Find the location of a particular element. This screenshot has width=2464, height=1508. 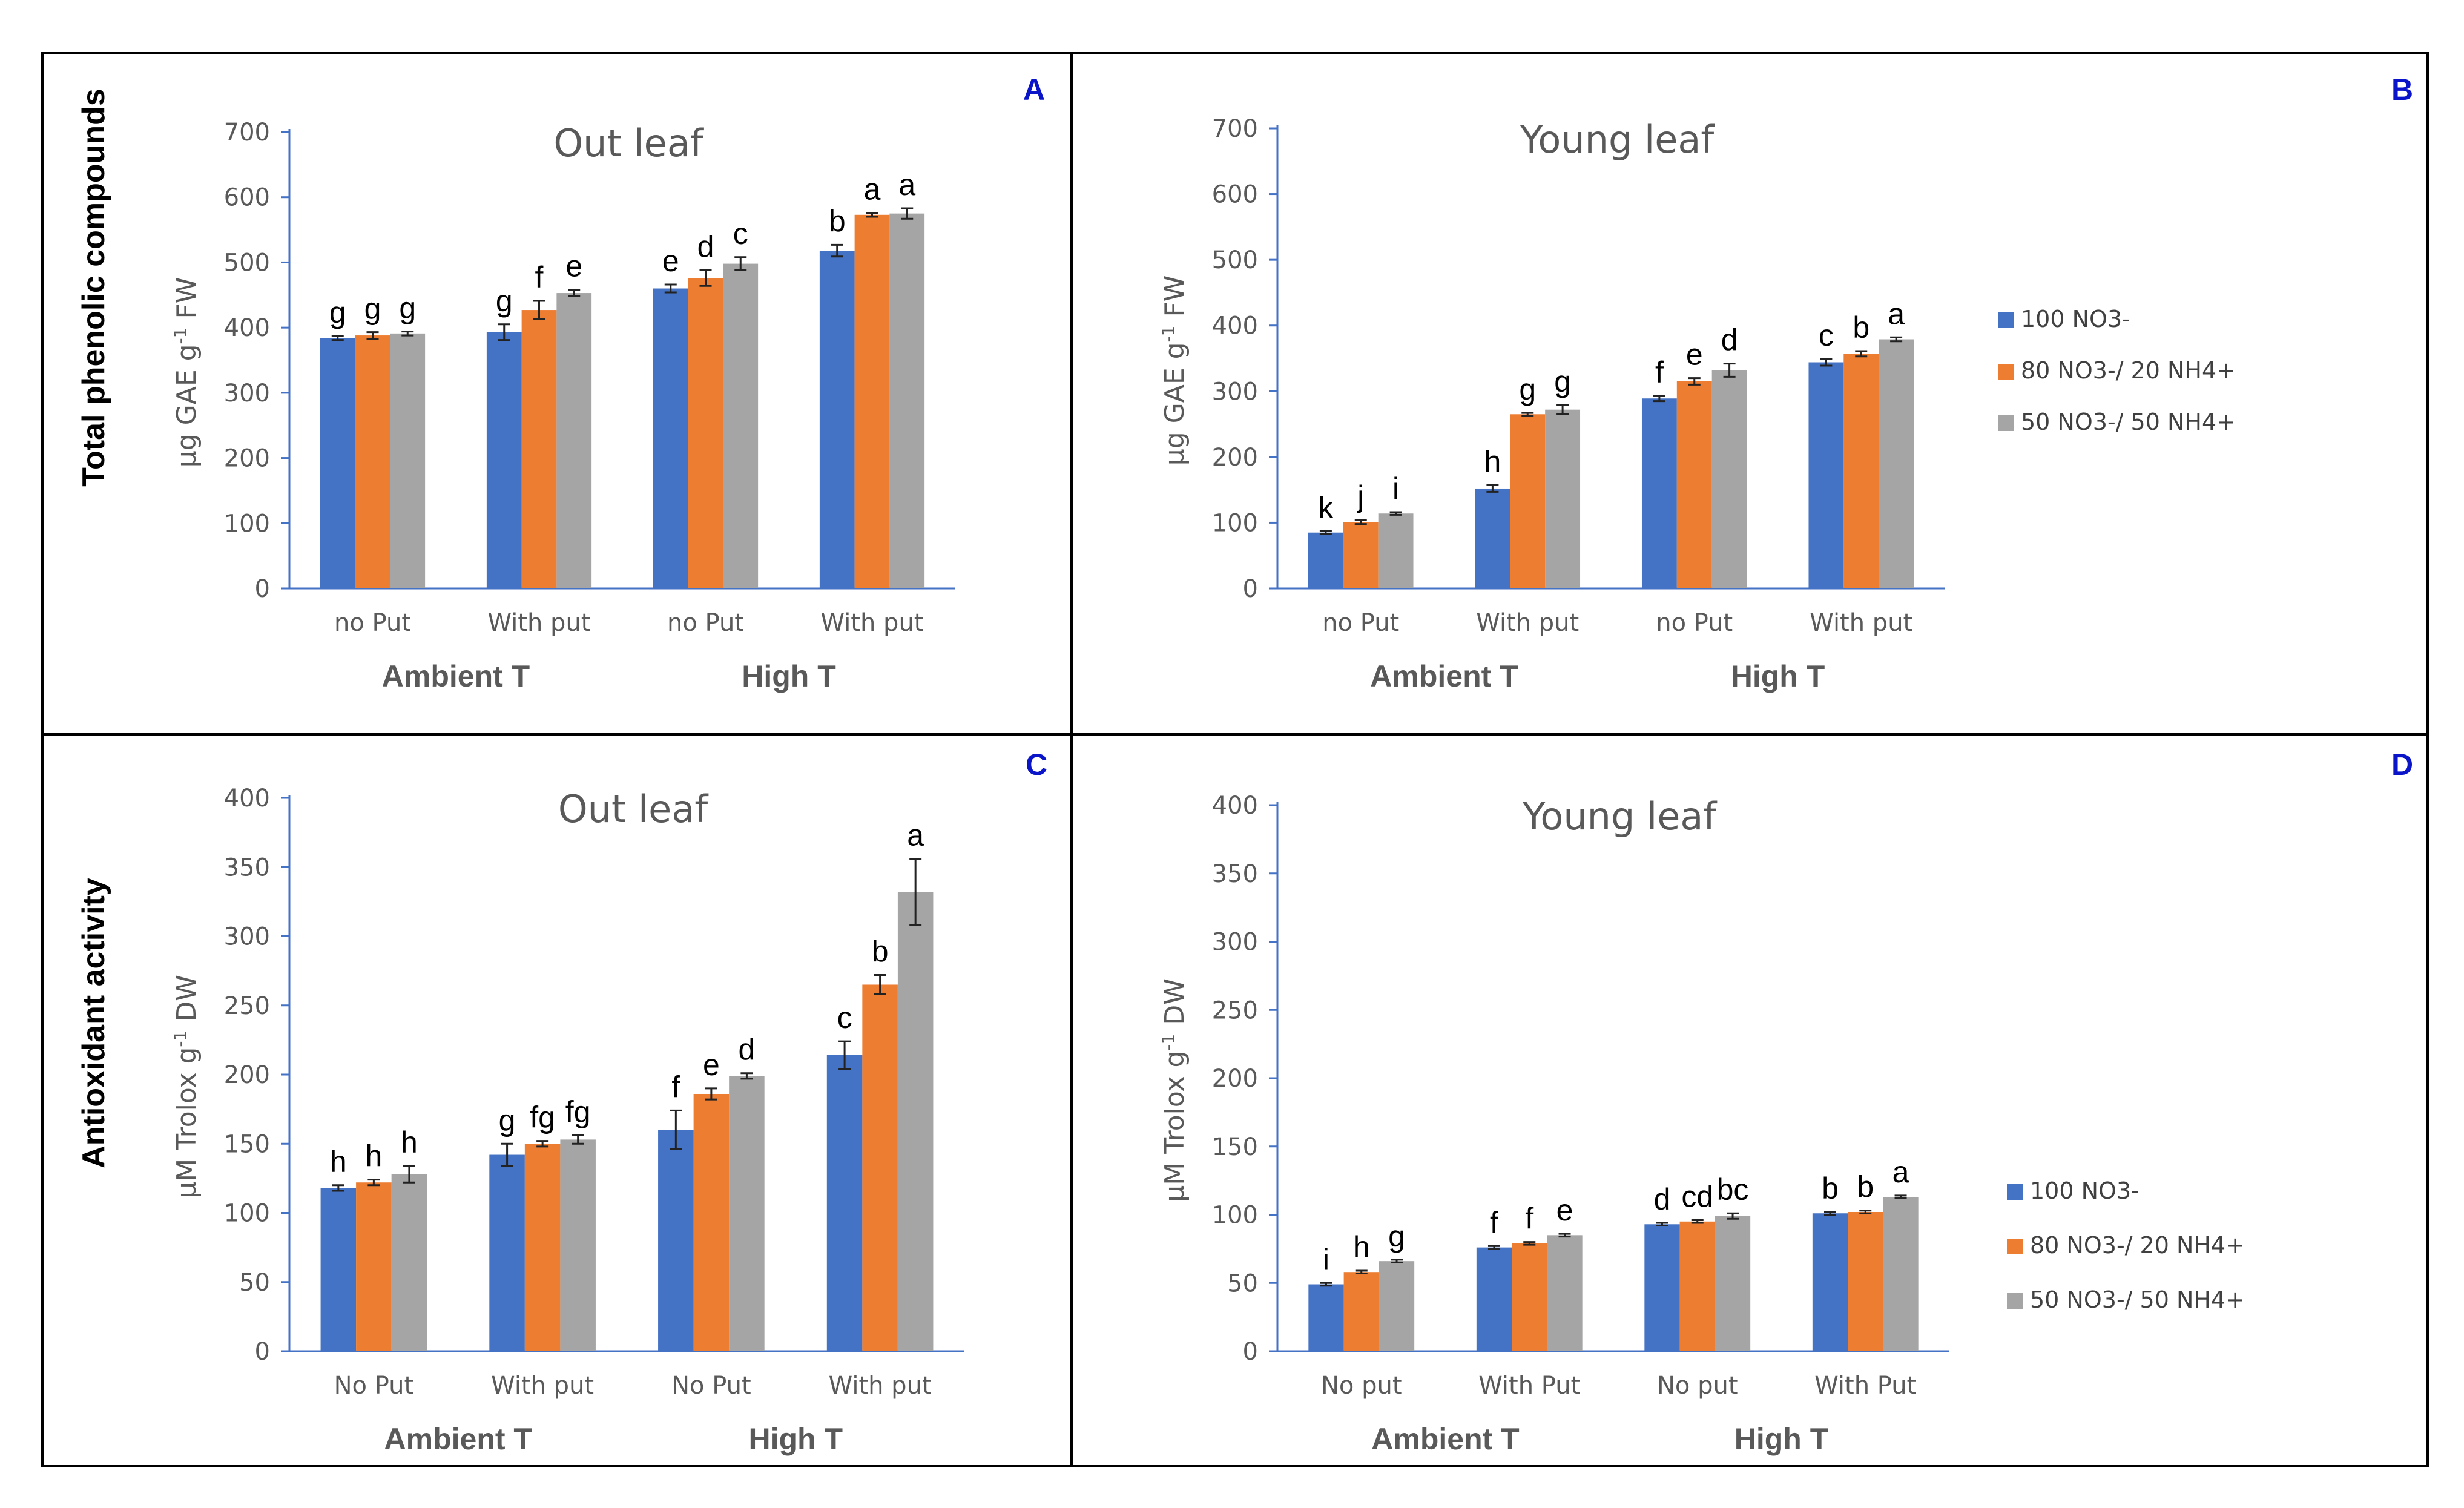

row-label-top: Total phenolic compounds is located at coordinates (93, 287).